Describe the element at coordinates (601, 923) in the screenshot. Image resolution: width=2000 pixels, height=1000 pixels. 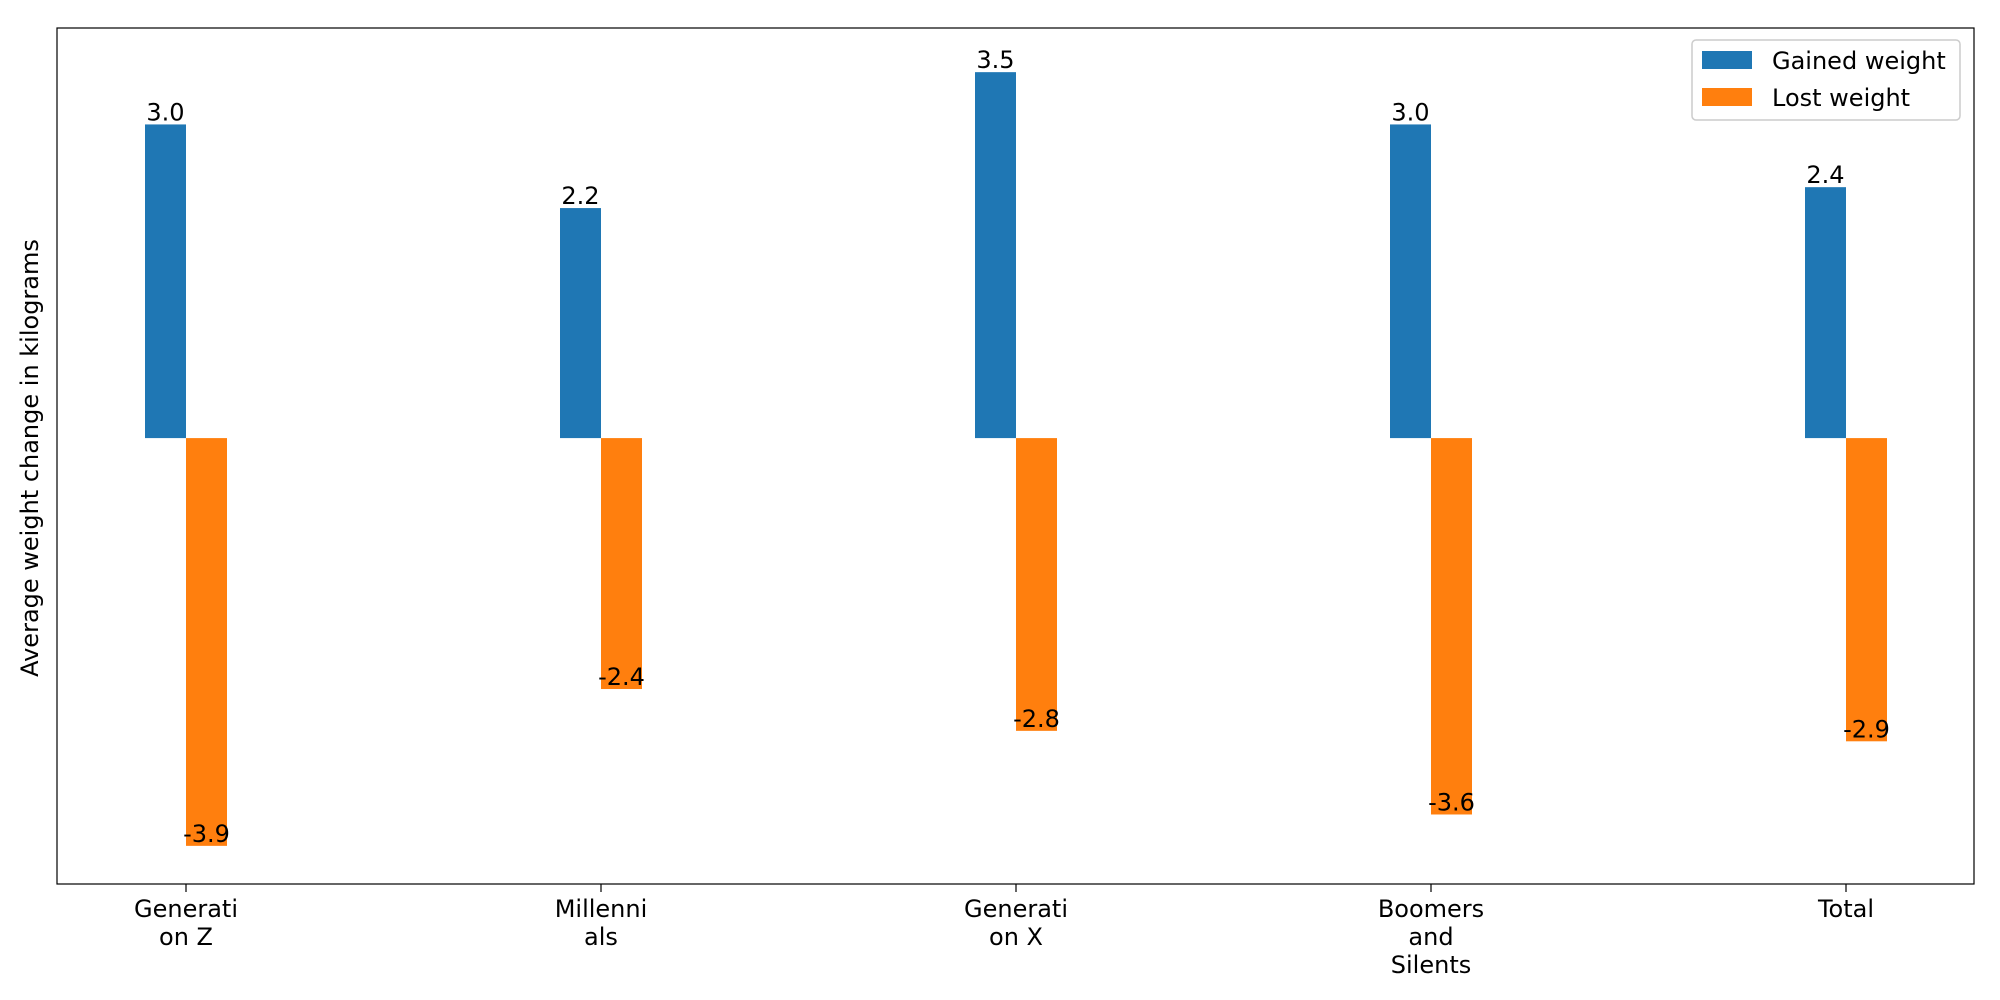
I see `x-tick-label-2: Millenni als` at that location.